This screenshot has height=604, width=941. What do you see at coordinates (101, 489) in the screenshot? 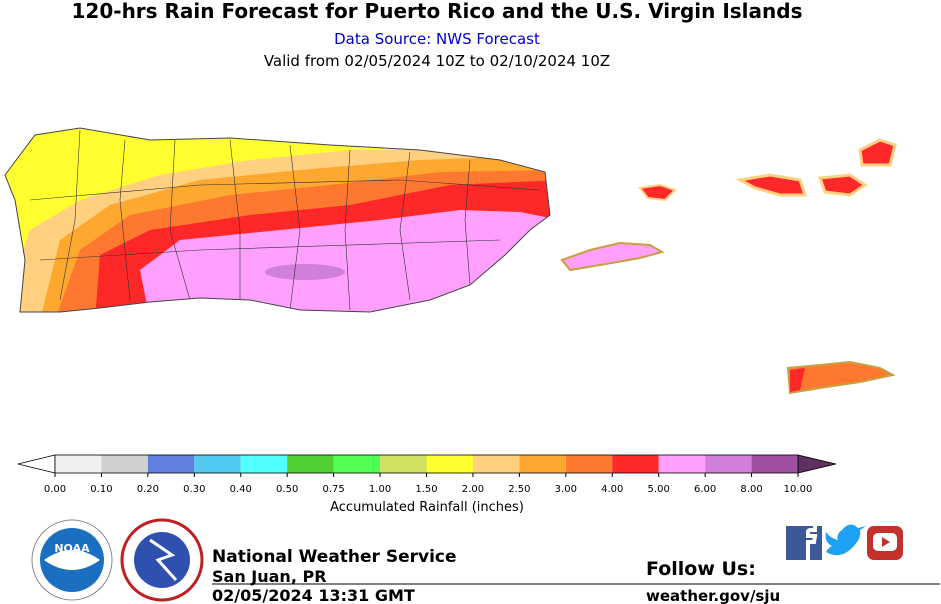
I see `colorbar-tick-label: 0.10` at bounding box center [101, 489].